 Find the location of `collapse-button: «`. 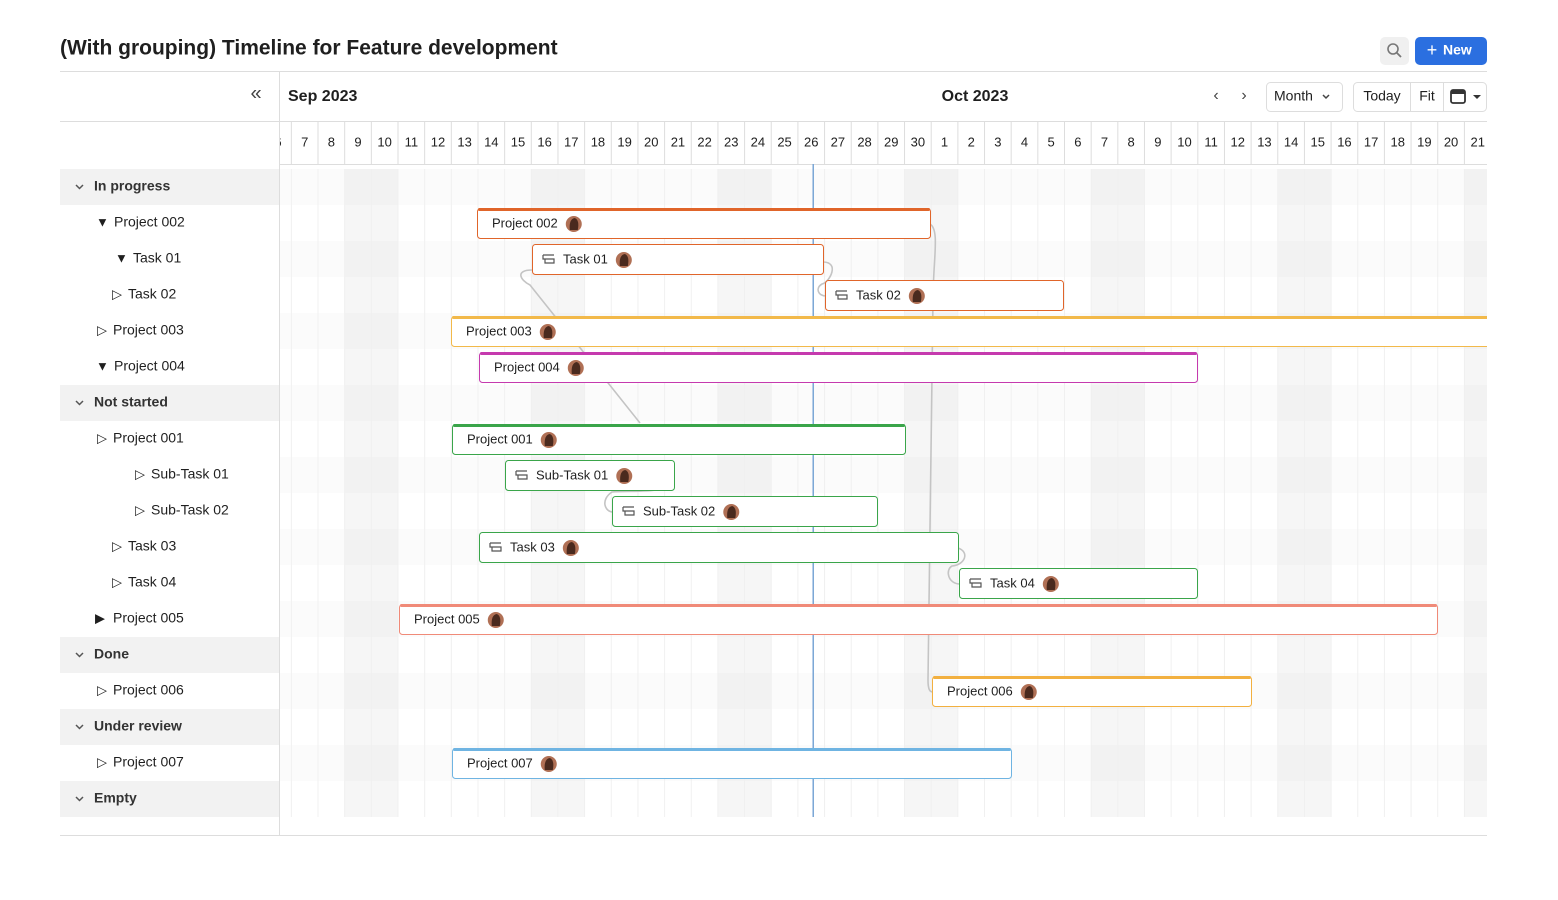

collapse-button: « is located at coordinates (255, 93).